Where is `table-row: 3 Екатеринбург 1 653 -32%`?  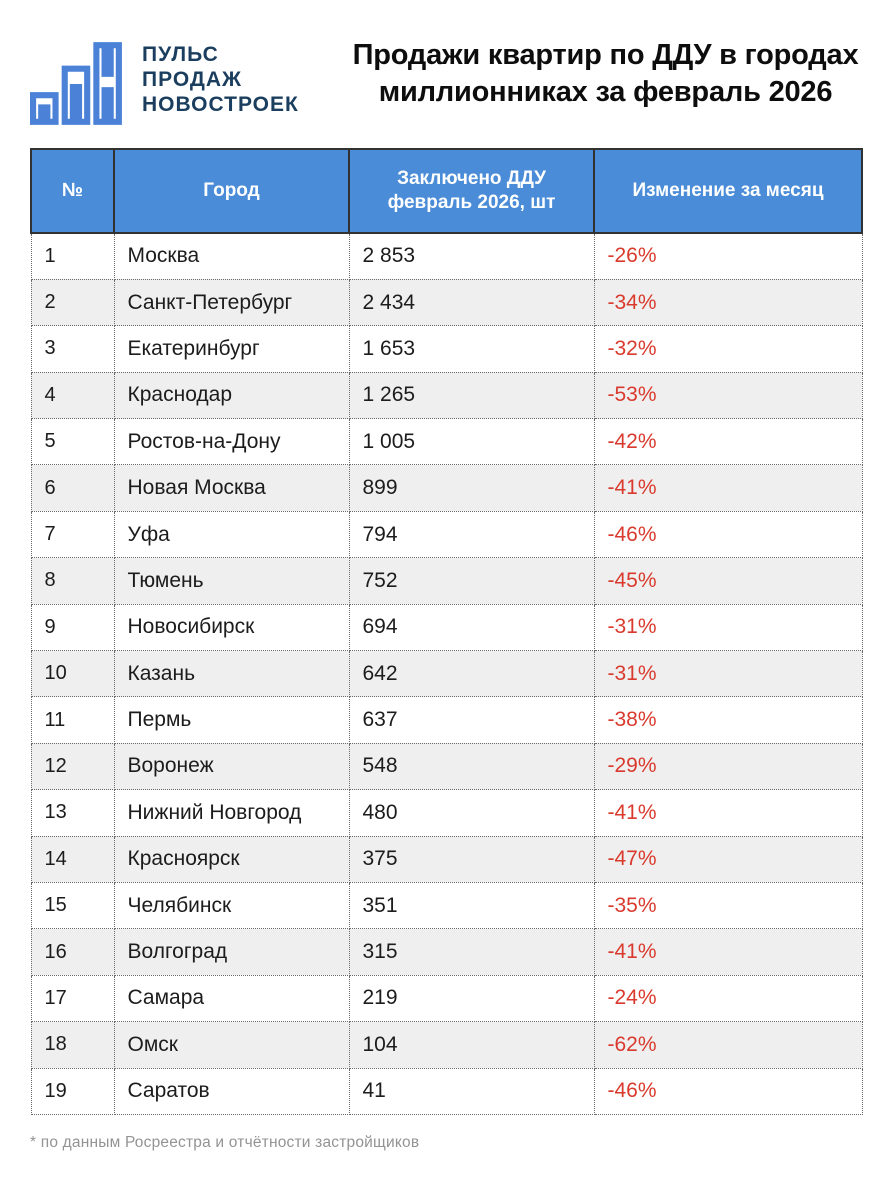 table-row: 3 Екатеринбург 1 653 -32% is located at coordinates (446, 349).